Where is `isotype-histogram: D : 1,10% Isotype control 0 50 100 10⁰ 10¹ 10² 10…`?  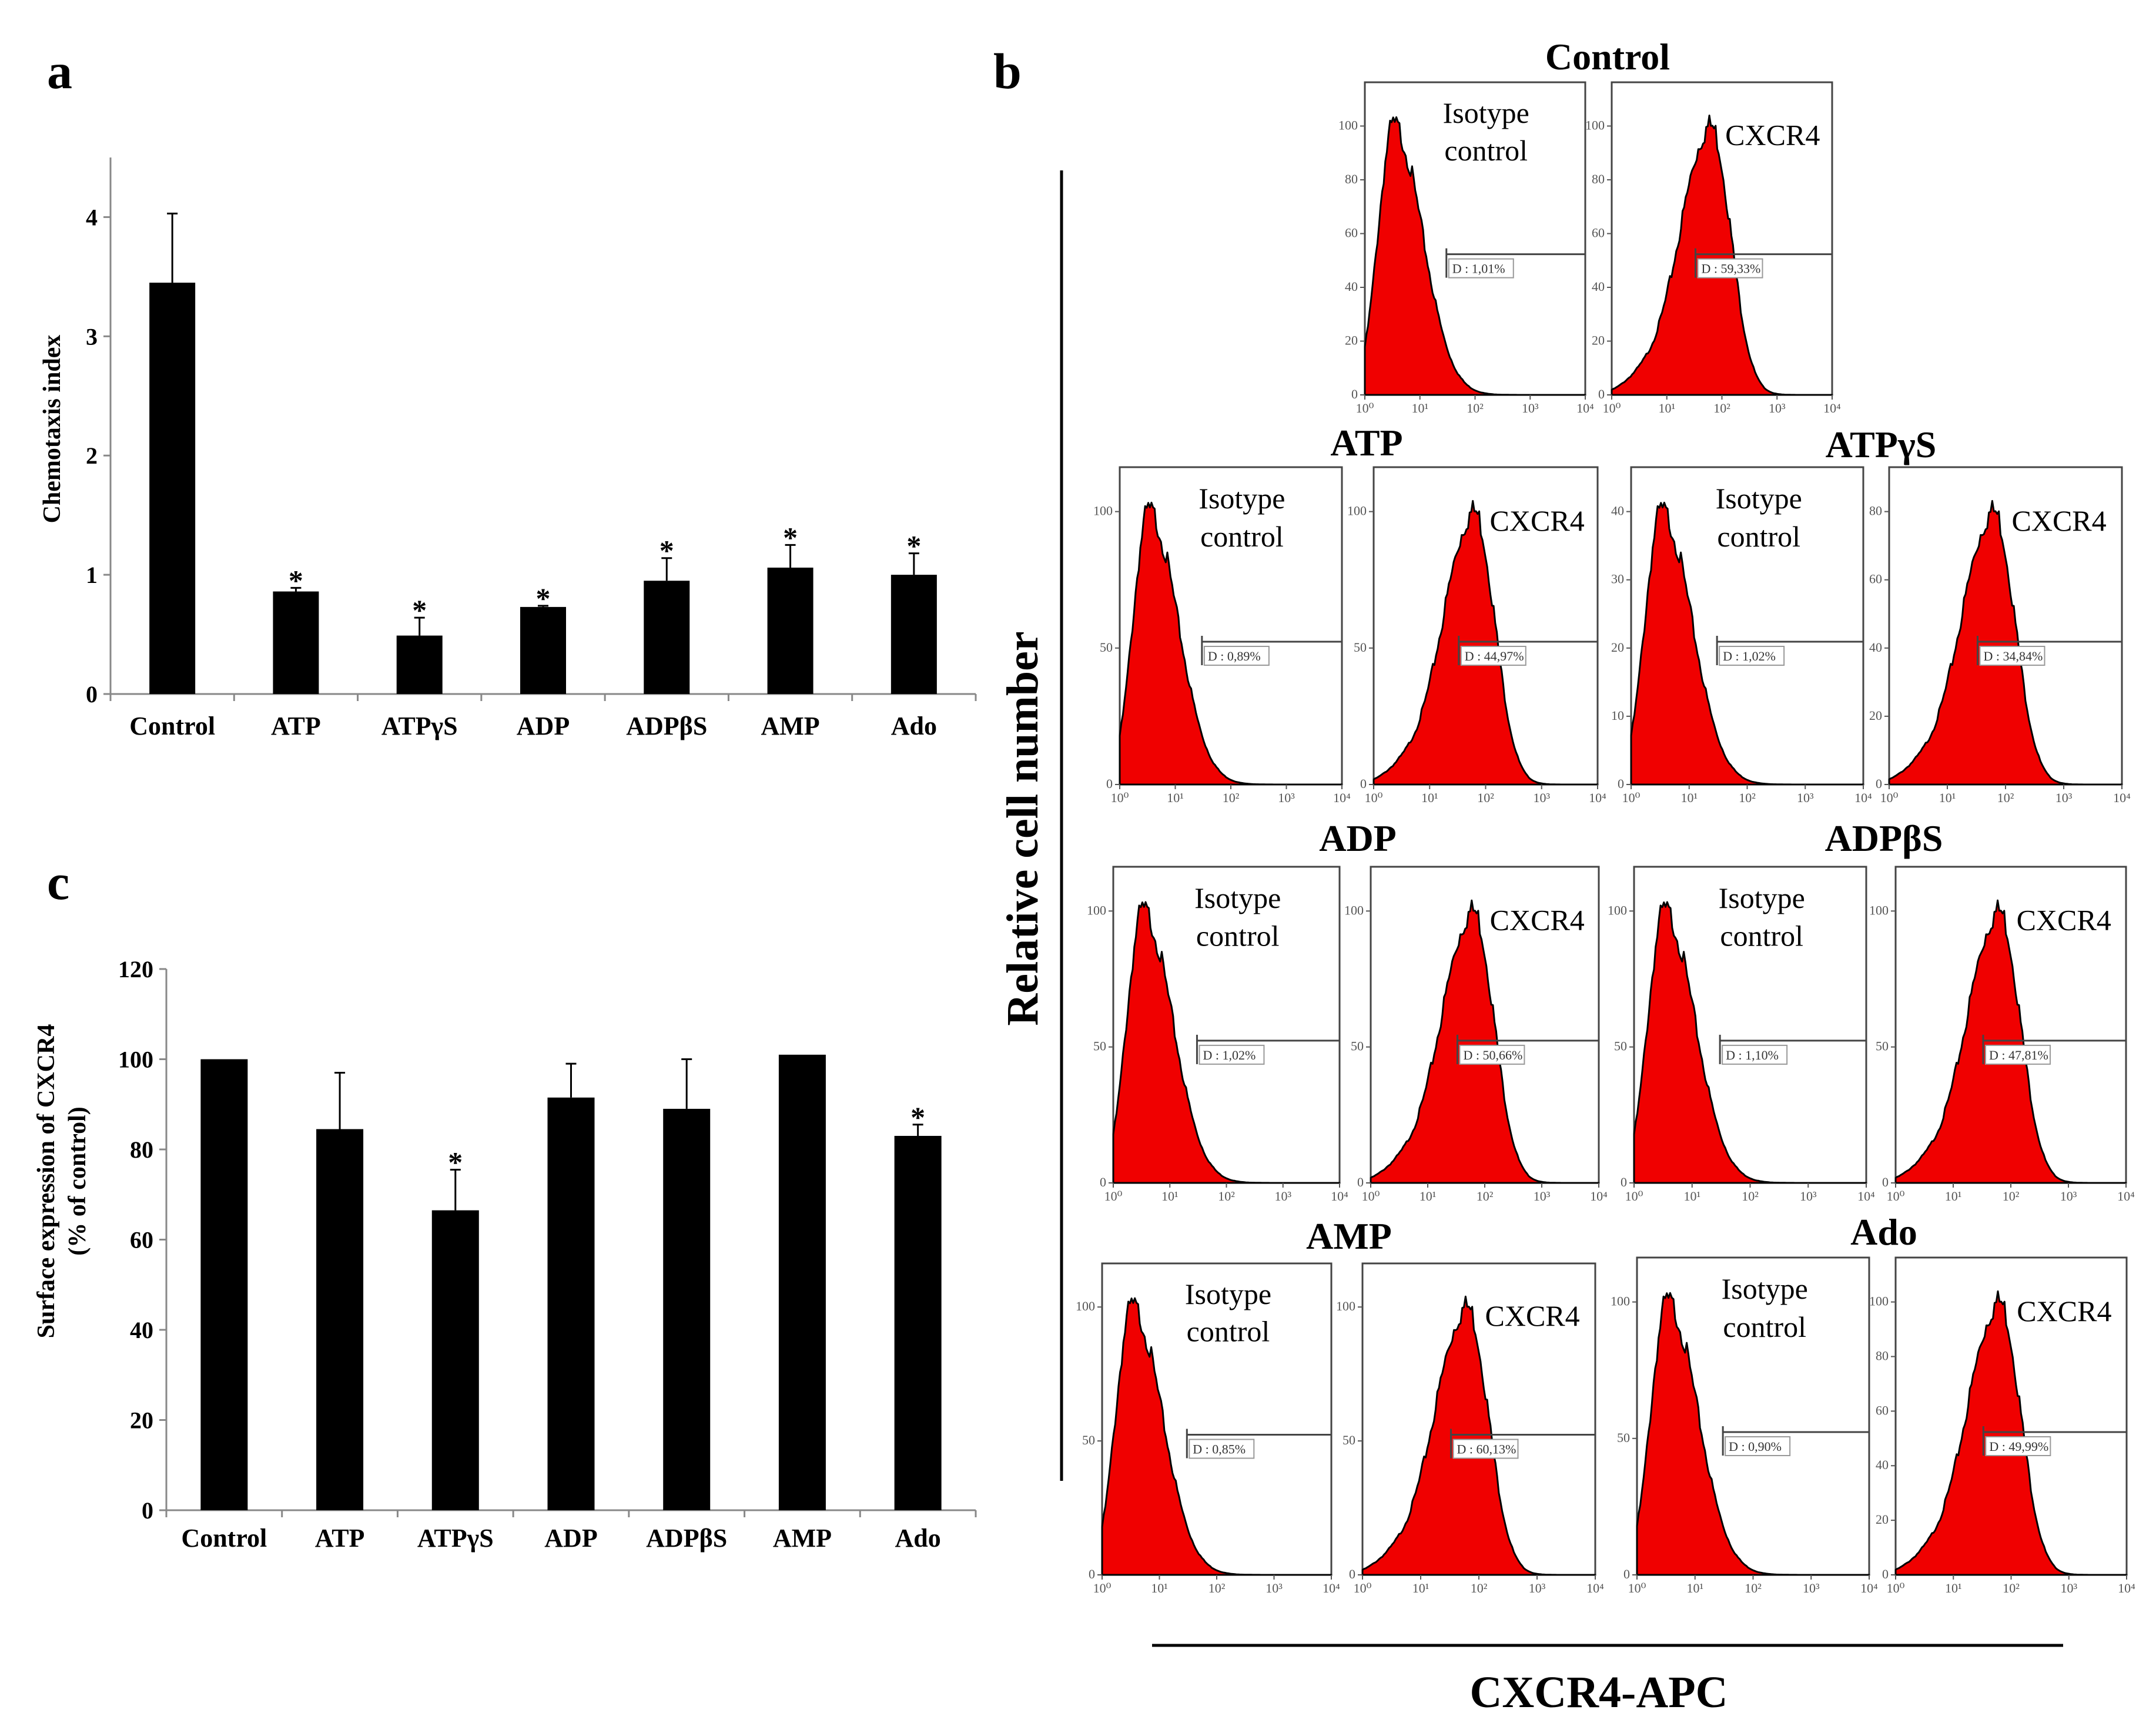 isotype-histogram: D : 1,10% Isotype control 0 50 100 10⁰ 10¹ 10² 10… is located at coordinates (1741, 1034).